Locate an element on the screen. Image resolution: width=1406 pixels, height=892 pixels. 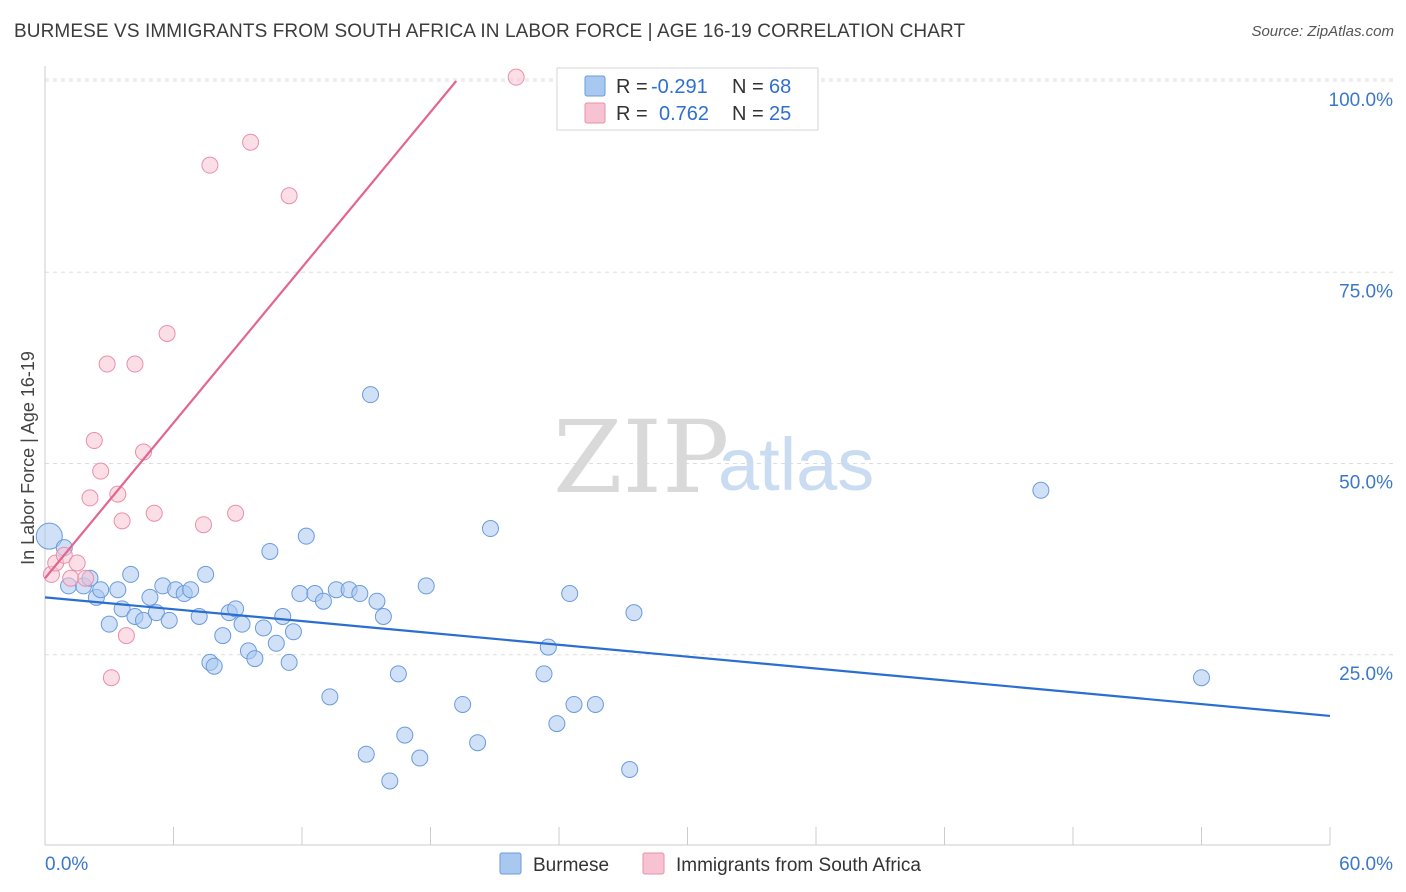
x-tick-label: 0.0% is located at coordinates (66, 864).